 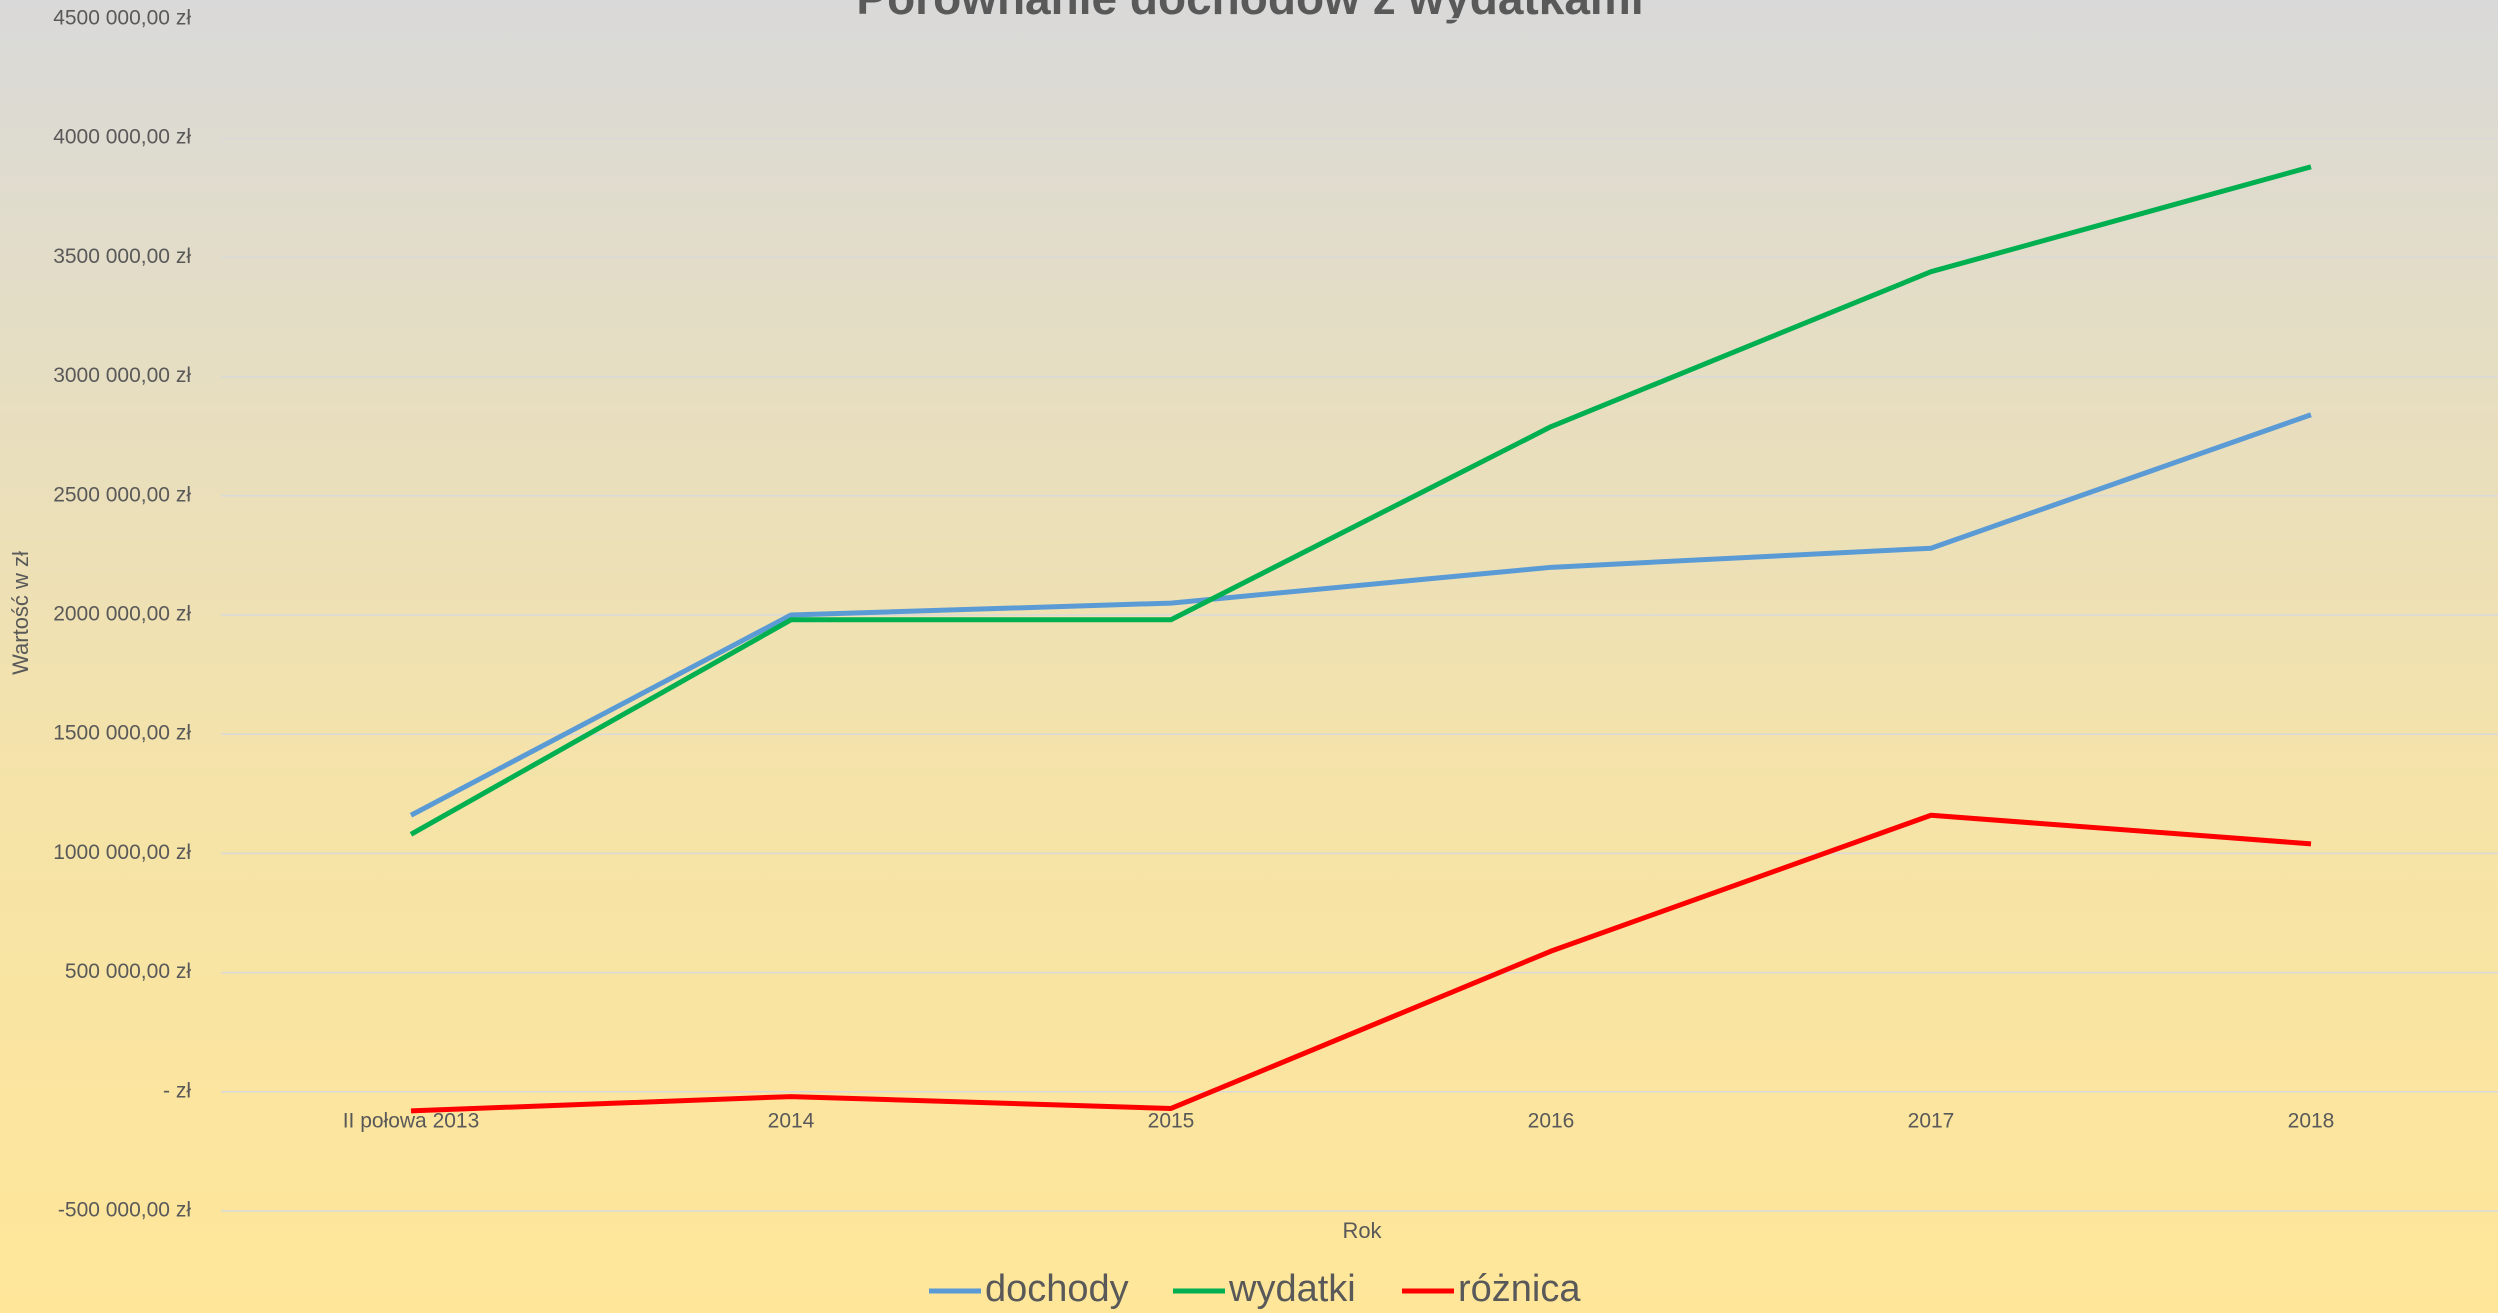 What do you see at coordinates (122, 256) in the screenshot?
I see `y-tick-label: 3500 000,00 zł` at bounding box center [122, 256].